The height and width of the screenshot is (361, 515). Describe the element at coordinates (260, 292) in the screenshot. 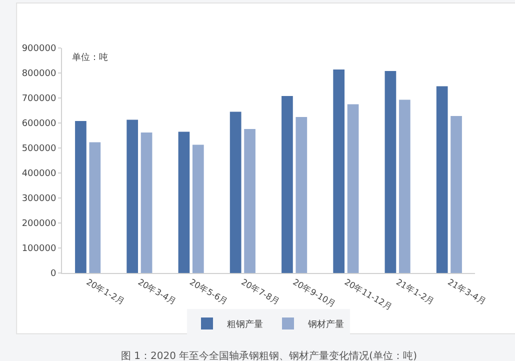

I see `x-tick-label: 20年7-8月` at that location.